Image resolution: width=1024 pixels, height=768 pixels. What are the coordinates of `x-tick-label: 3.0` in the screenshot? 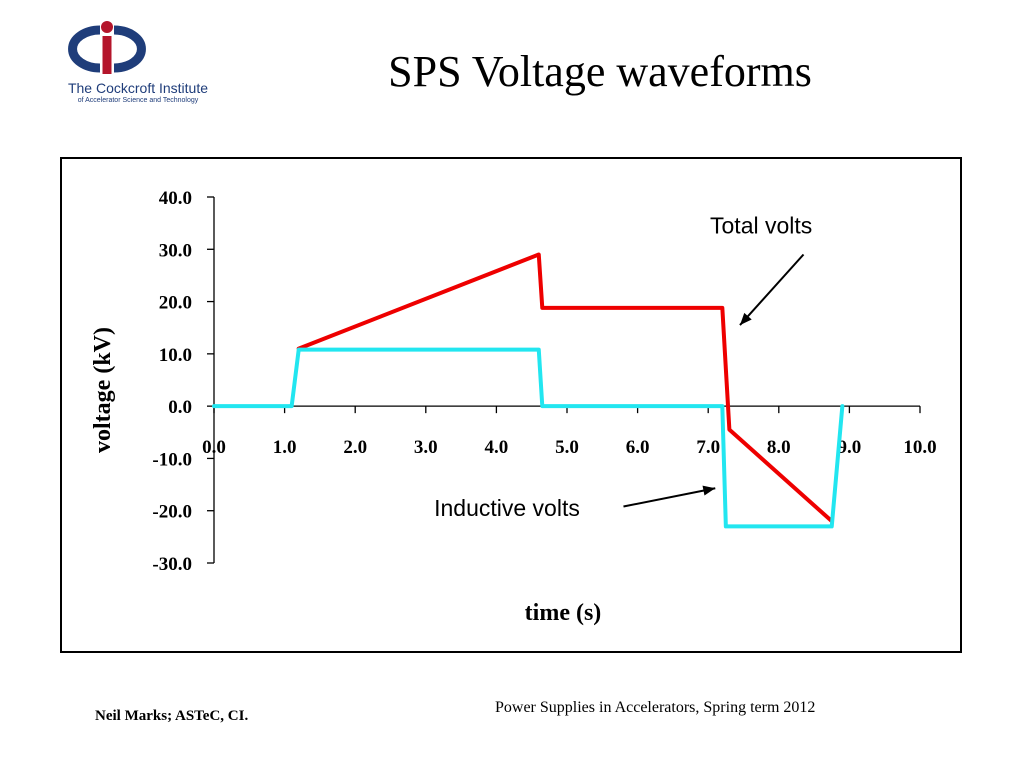 It's located at (426, 447).